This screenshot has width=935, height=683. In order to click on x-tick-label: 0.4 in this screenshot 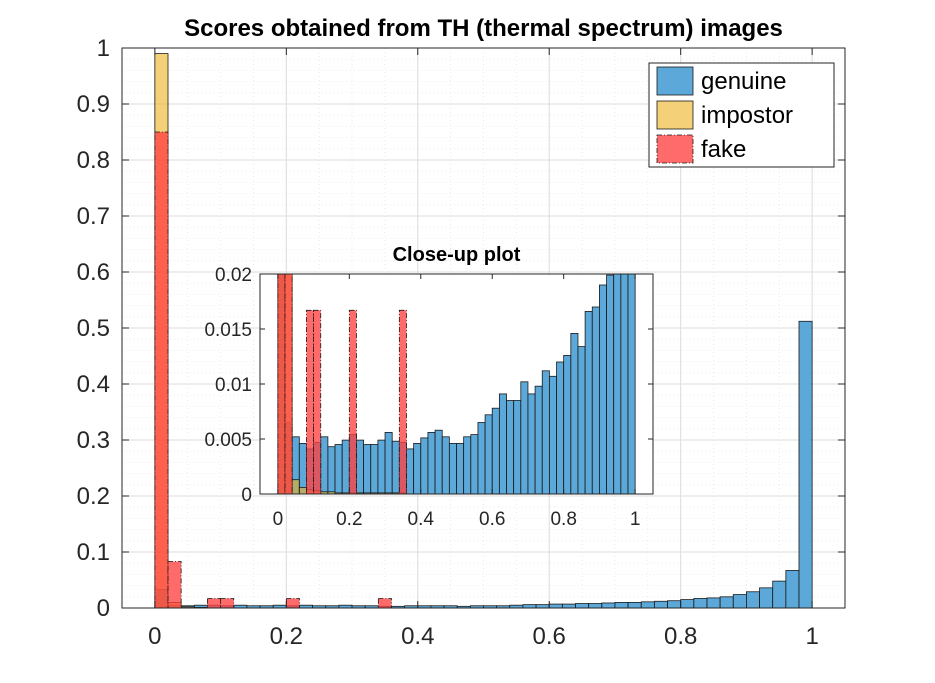, I will do `click(417, 636)`.